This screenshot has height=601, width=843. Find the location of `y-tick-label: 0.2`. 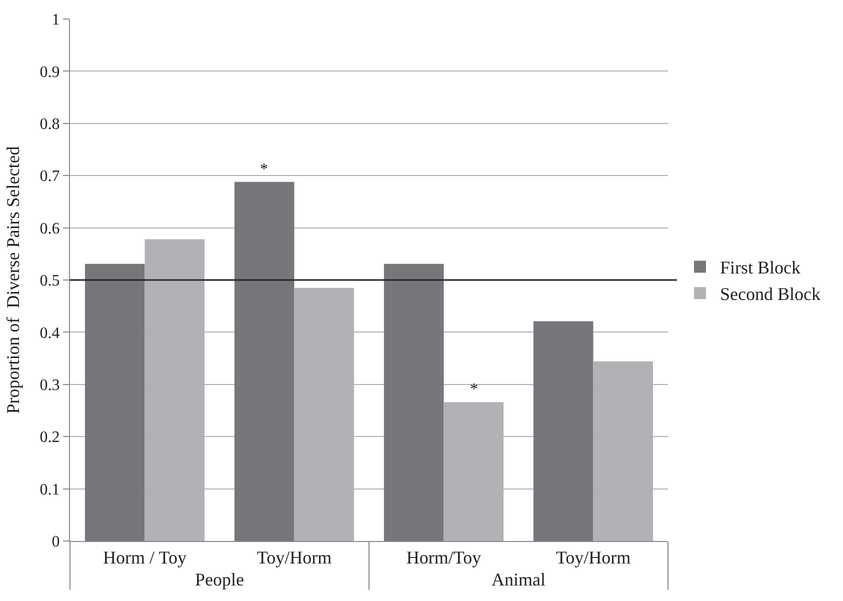

y-tick-label: 0.2 is located at coordinates (50, 437).